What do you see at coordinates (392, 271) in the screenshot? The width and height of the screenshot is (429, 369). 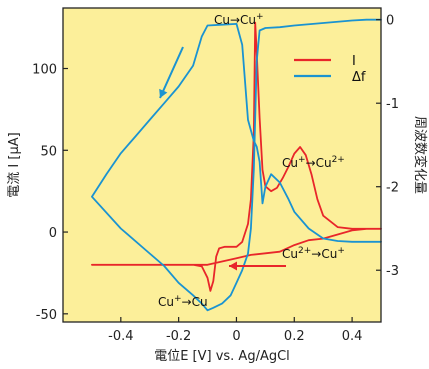 I see `y2-tick-label: -3` at bounding box center [392, 271].